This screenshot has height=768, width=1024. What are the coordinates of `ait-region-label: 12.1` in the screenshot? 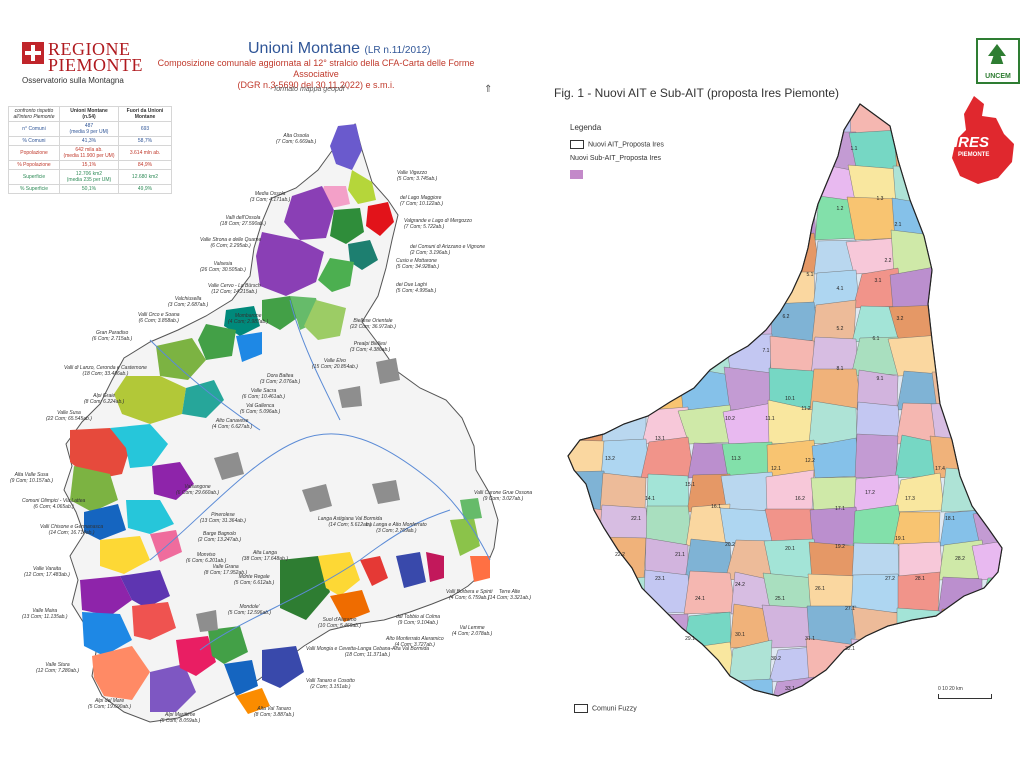 It's located at (776, 469).